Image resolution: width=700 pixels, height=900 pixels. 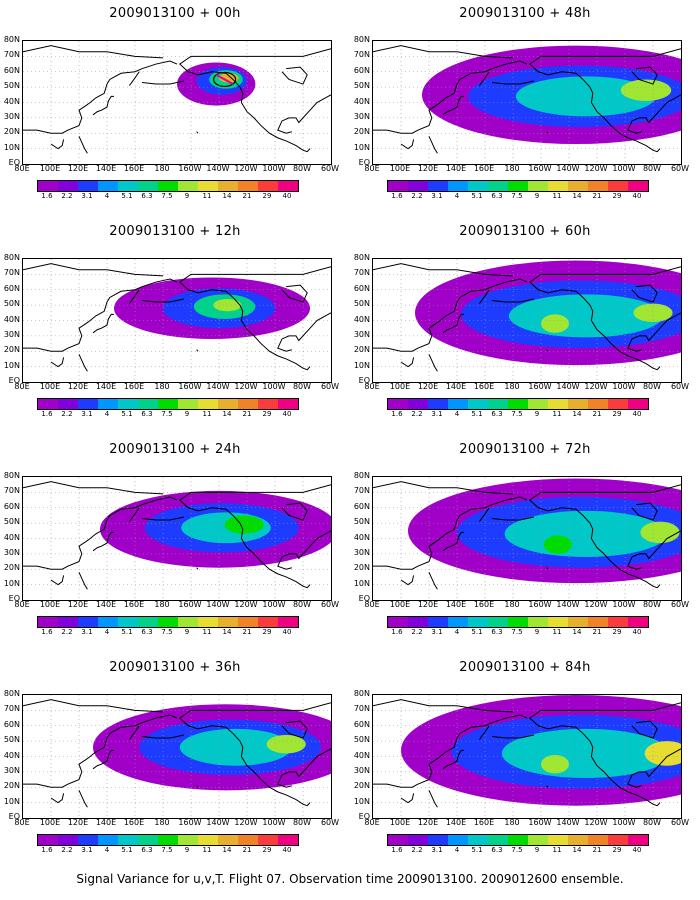 I want to click on colorbar-level-label: 40, so click(x=287, y=414).